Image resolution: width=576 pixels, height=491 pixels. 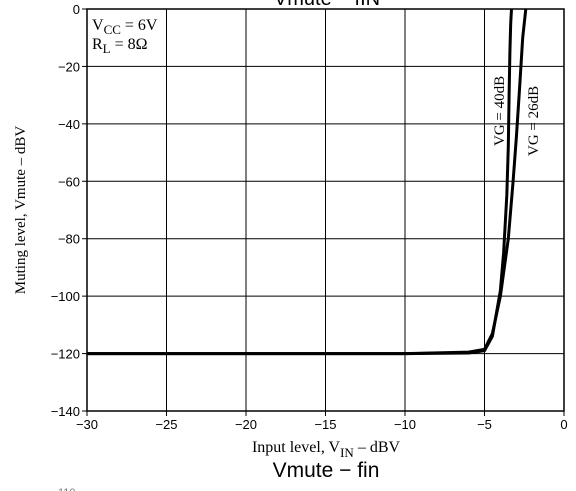 I want to click on y-tick-label: −40, so click(x=69, y=124).